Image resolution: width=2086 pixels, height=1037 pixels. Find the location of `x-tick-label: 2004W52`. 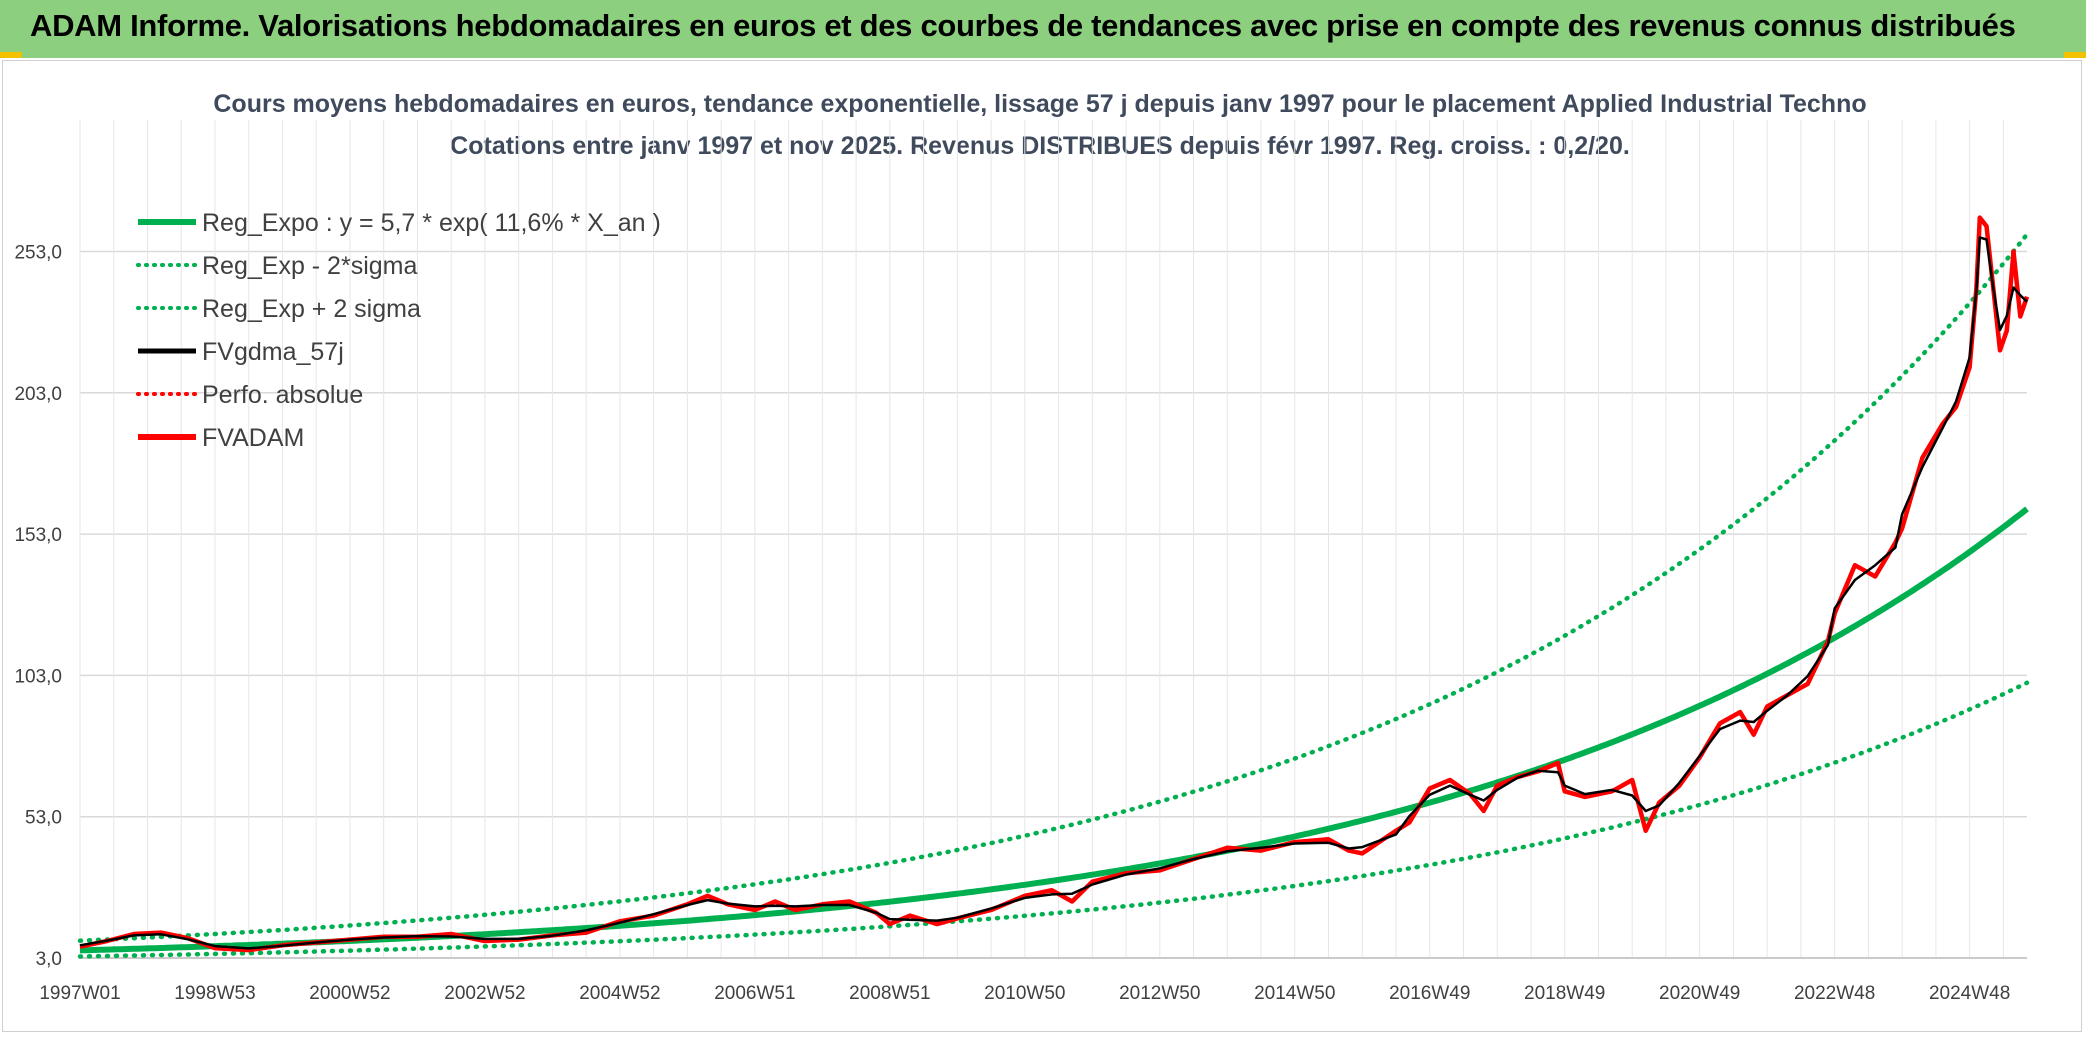

x-tick-label: 2004W52 is located at coordinates (619, 993).